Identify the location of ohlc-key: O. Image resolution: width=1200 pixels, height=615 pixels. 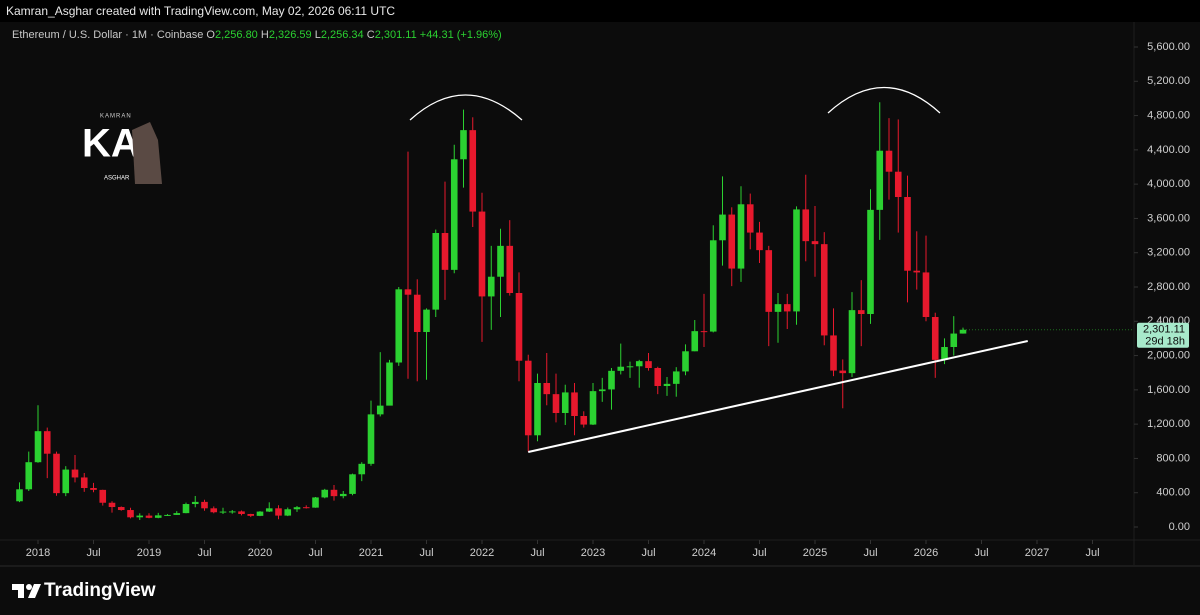
(210, 35).